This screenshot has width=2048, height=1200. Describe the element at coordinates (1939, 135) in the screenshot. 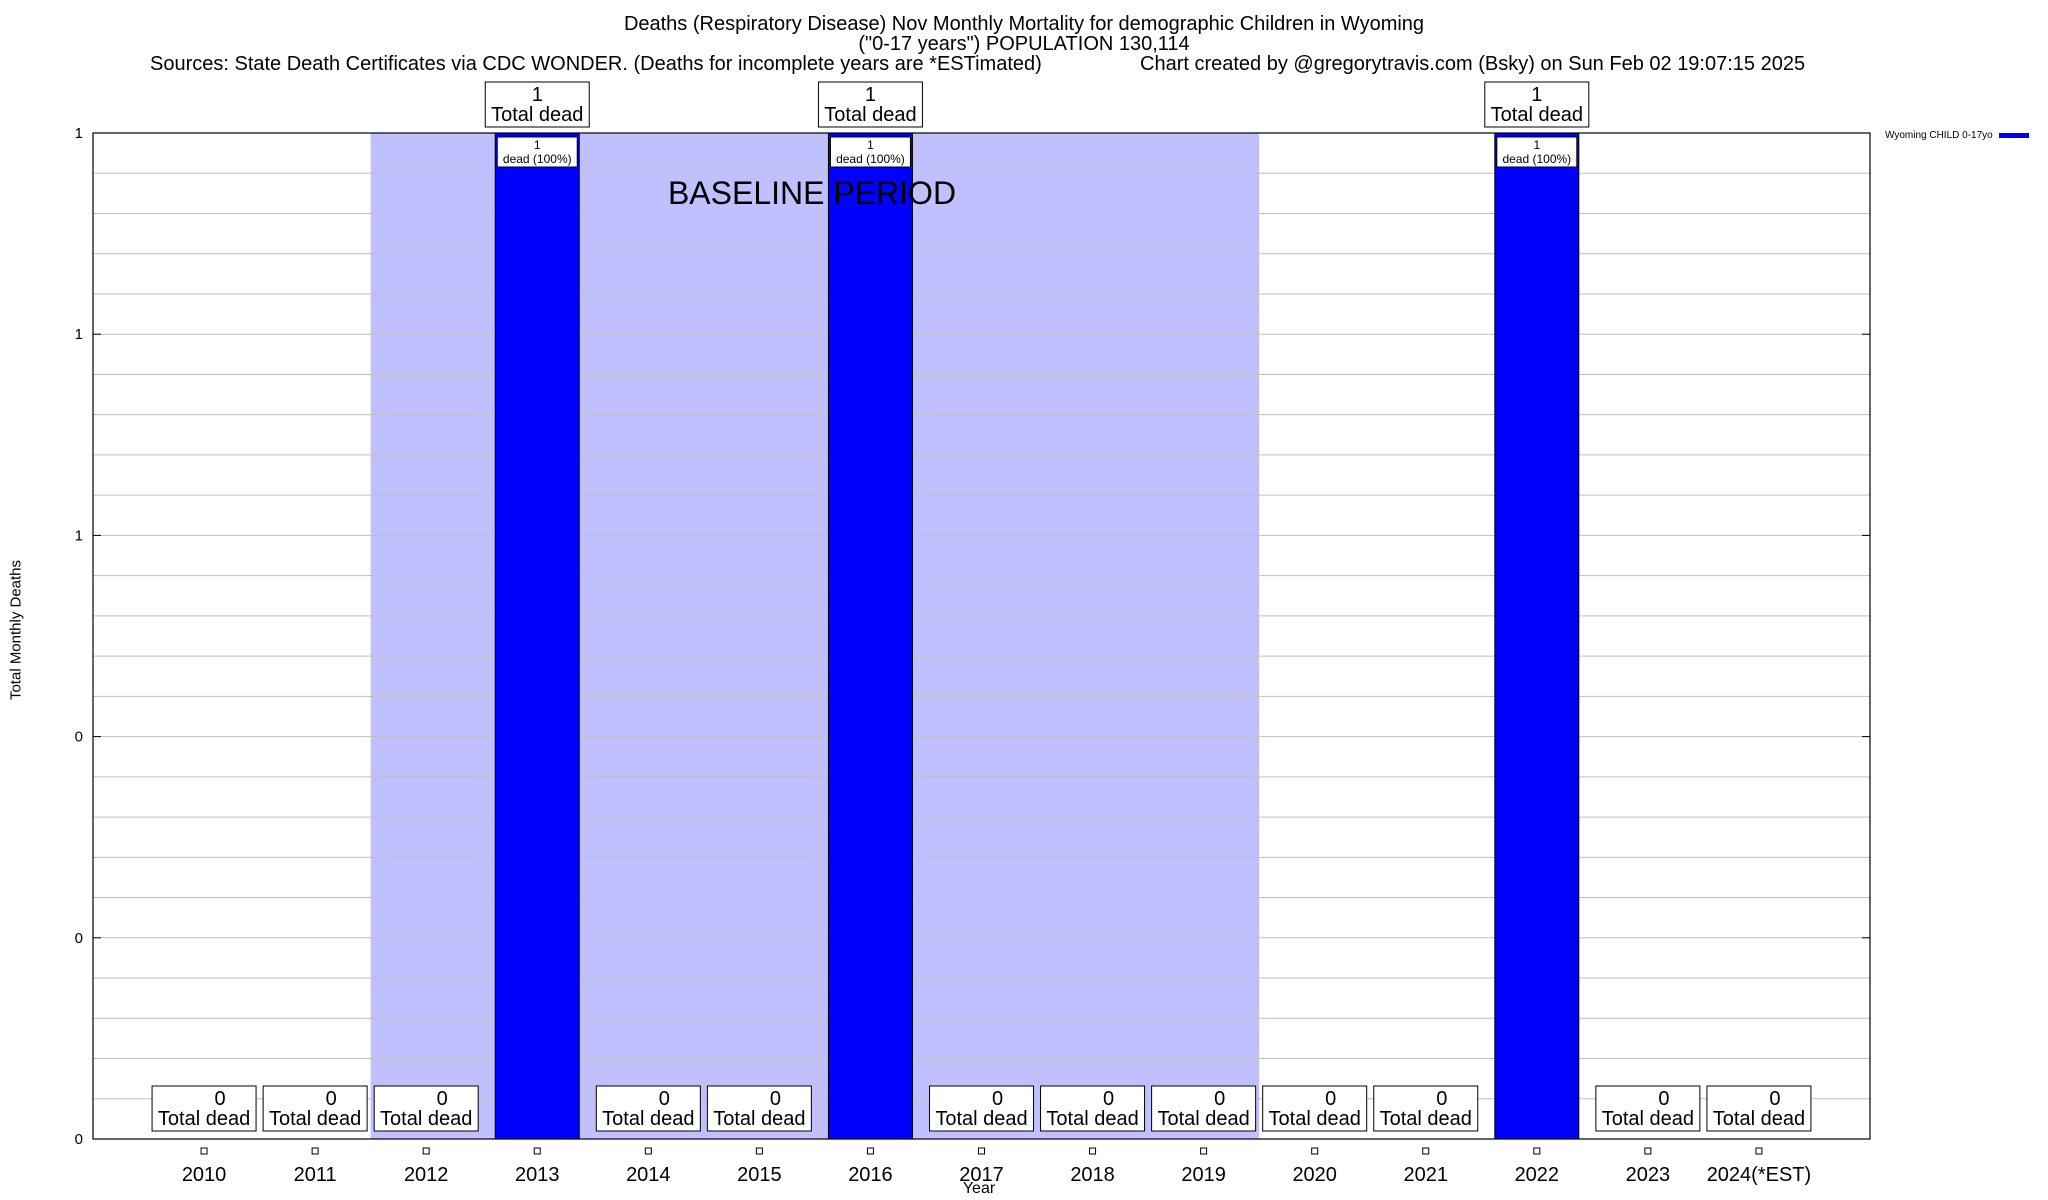

I see `legend-label: Wyoming CHILD 0-17yo` at that location.